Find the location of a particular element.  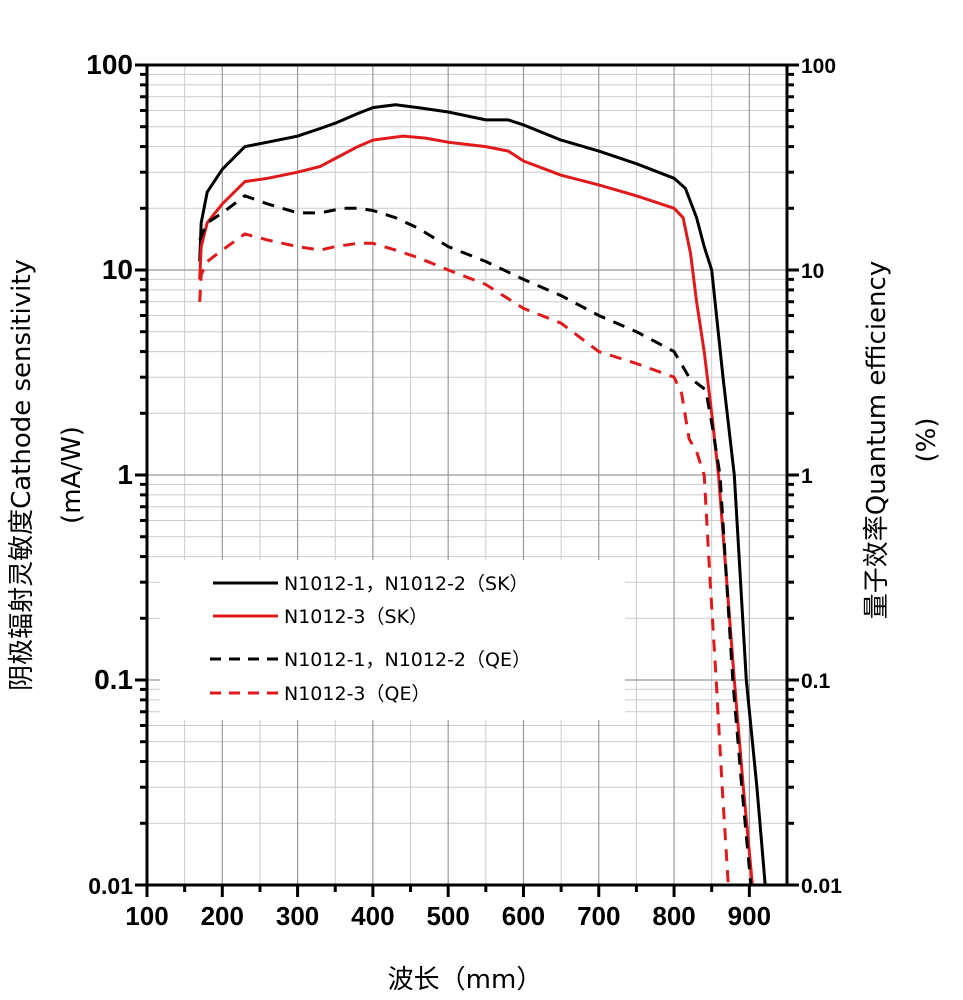

legend-label-1: N1012-3（SK） is located at coordinates (356, 617).